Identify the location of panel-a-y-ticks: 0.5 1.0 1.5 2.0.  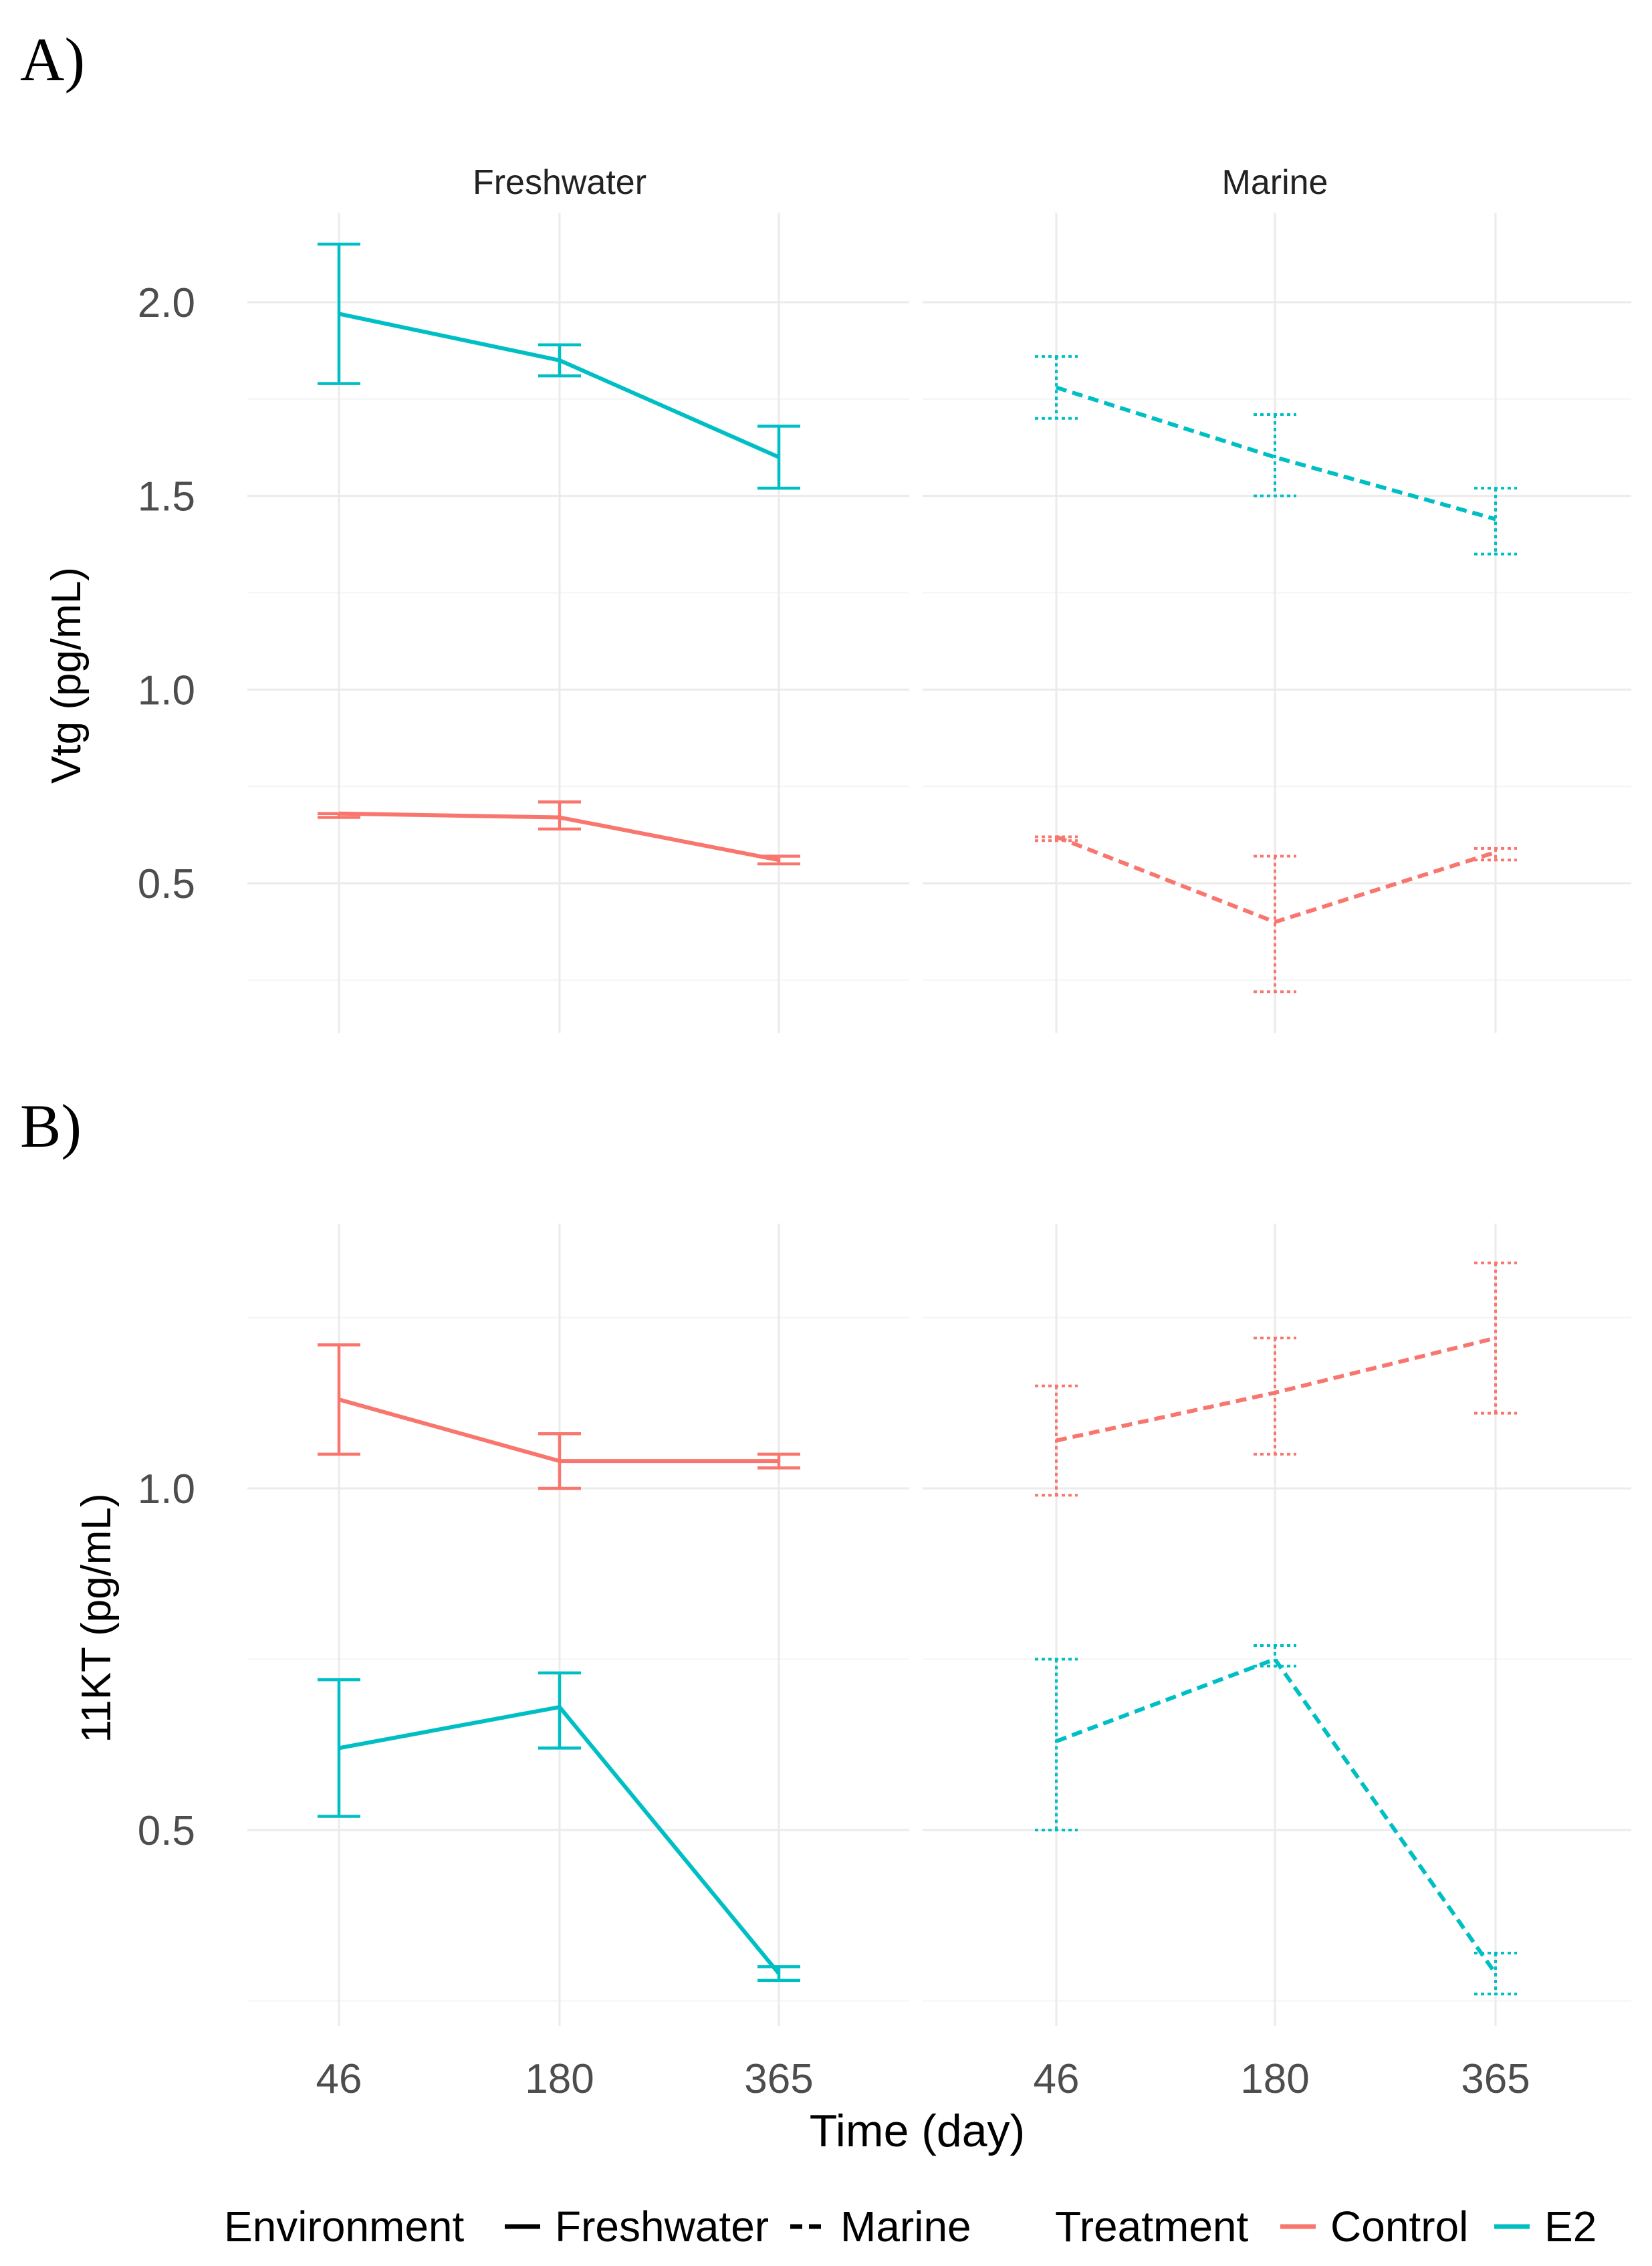
(166, 593).